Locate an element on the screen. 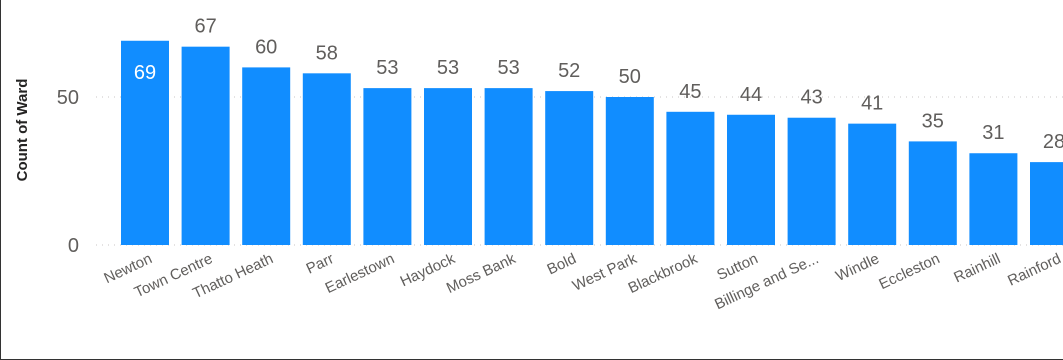  x-tick-label: Earlestown is located at coordinates (360, 273).